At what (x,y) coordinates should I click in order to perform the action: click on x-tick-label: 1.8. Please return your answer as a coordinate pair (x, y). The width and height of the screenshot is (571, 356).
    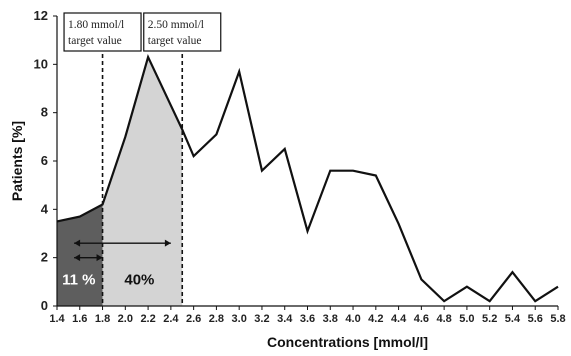
    Looking at the image, I should click on (102, 319).